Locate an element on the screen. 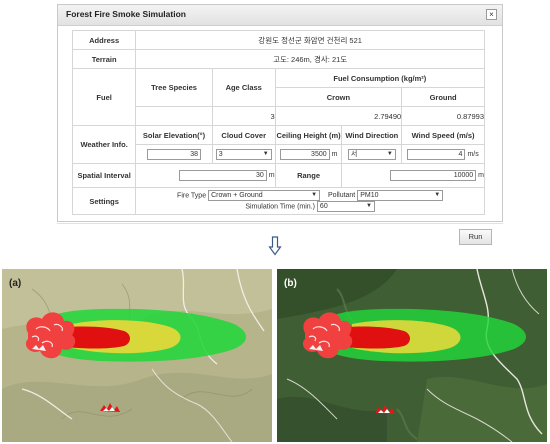  range-unit: m is located at coordinates (481, 175).